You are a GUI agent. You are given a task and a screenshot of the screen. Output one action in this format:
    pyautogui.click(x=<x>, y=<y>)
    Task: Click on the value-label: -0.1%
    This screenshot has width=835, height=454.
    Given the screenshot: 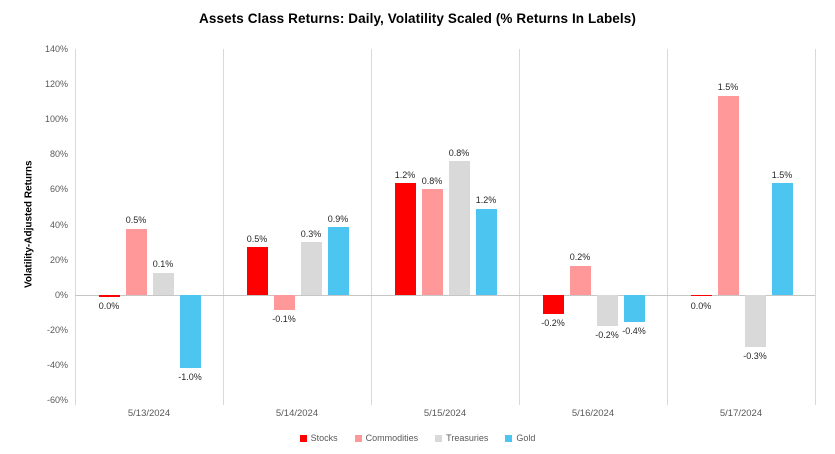 What is the action you would take?
    pyautogui.click(x=284, y=318)
    